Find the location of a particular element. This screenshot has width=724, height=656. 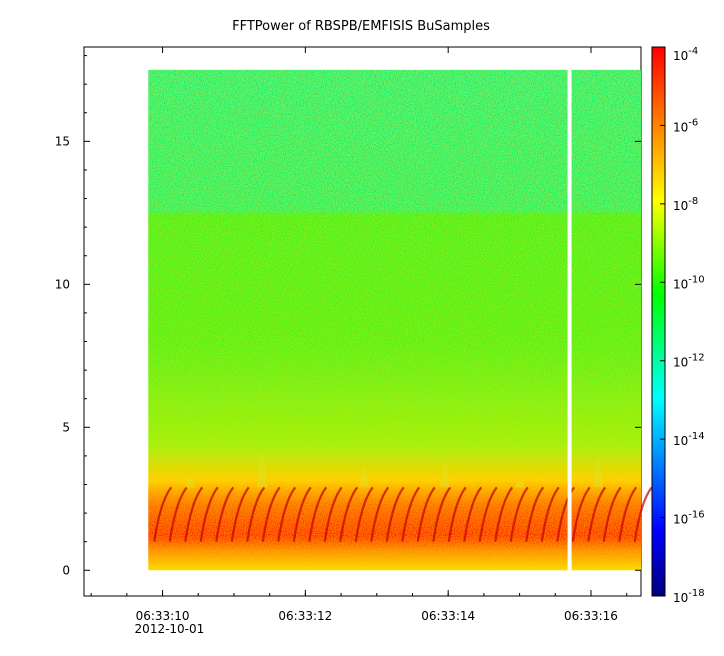

colorbar is located at coordinates (658, 321).